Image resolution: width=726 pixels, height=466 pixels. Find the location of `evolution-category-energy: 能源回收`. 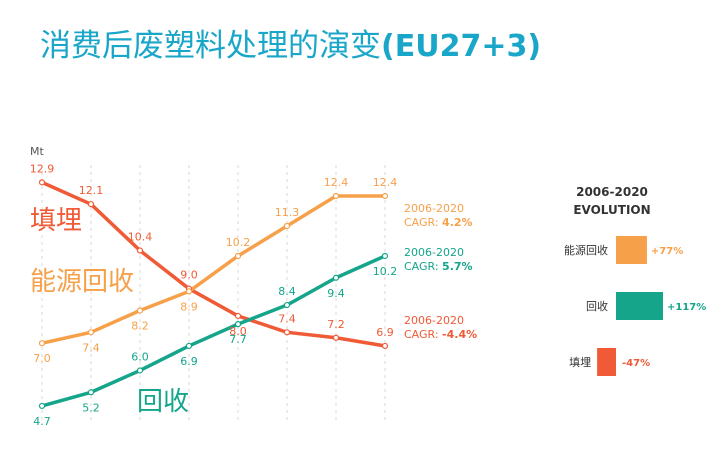

evolution-category-energy: 能源回收 is located at coordinates (586, 250).